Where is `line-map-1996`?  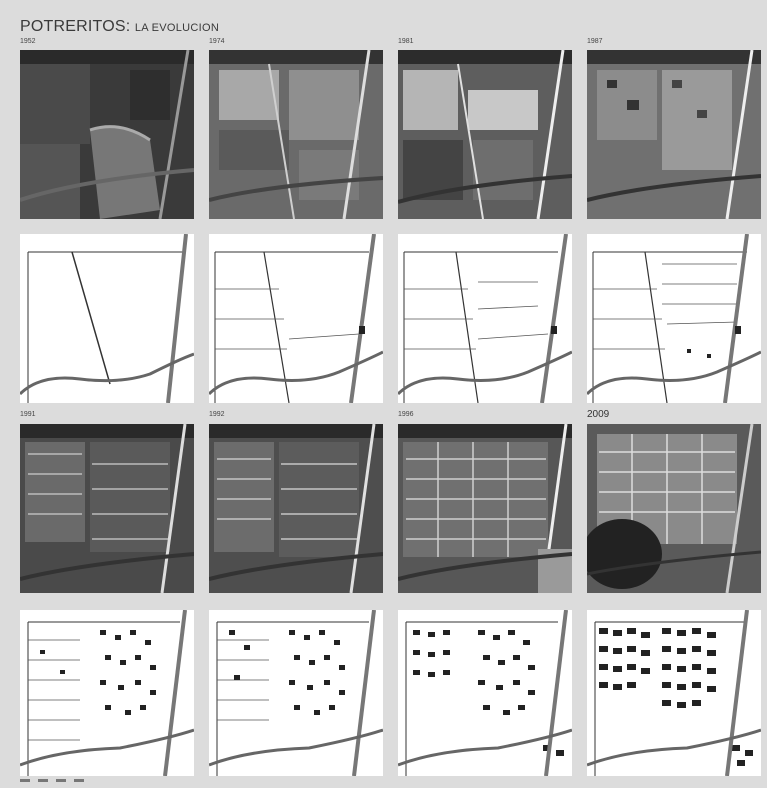 line-map-1996 is located at coordinates (485, 693).